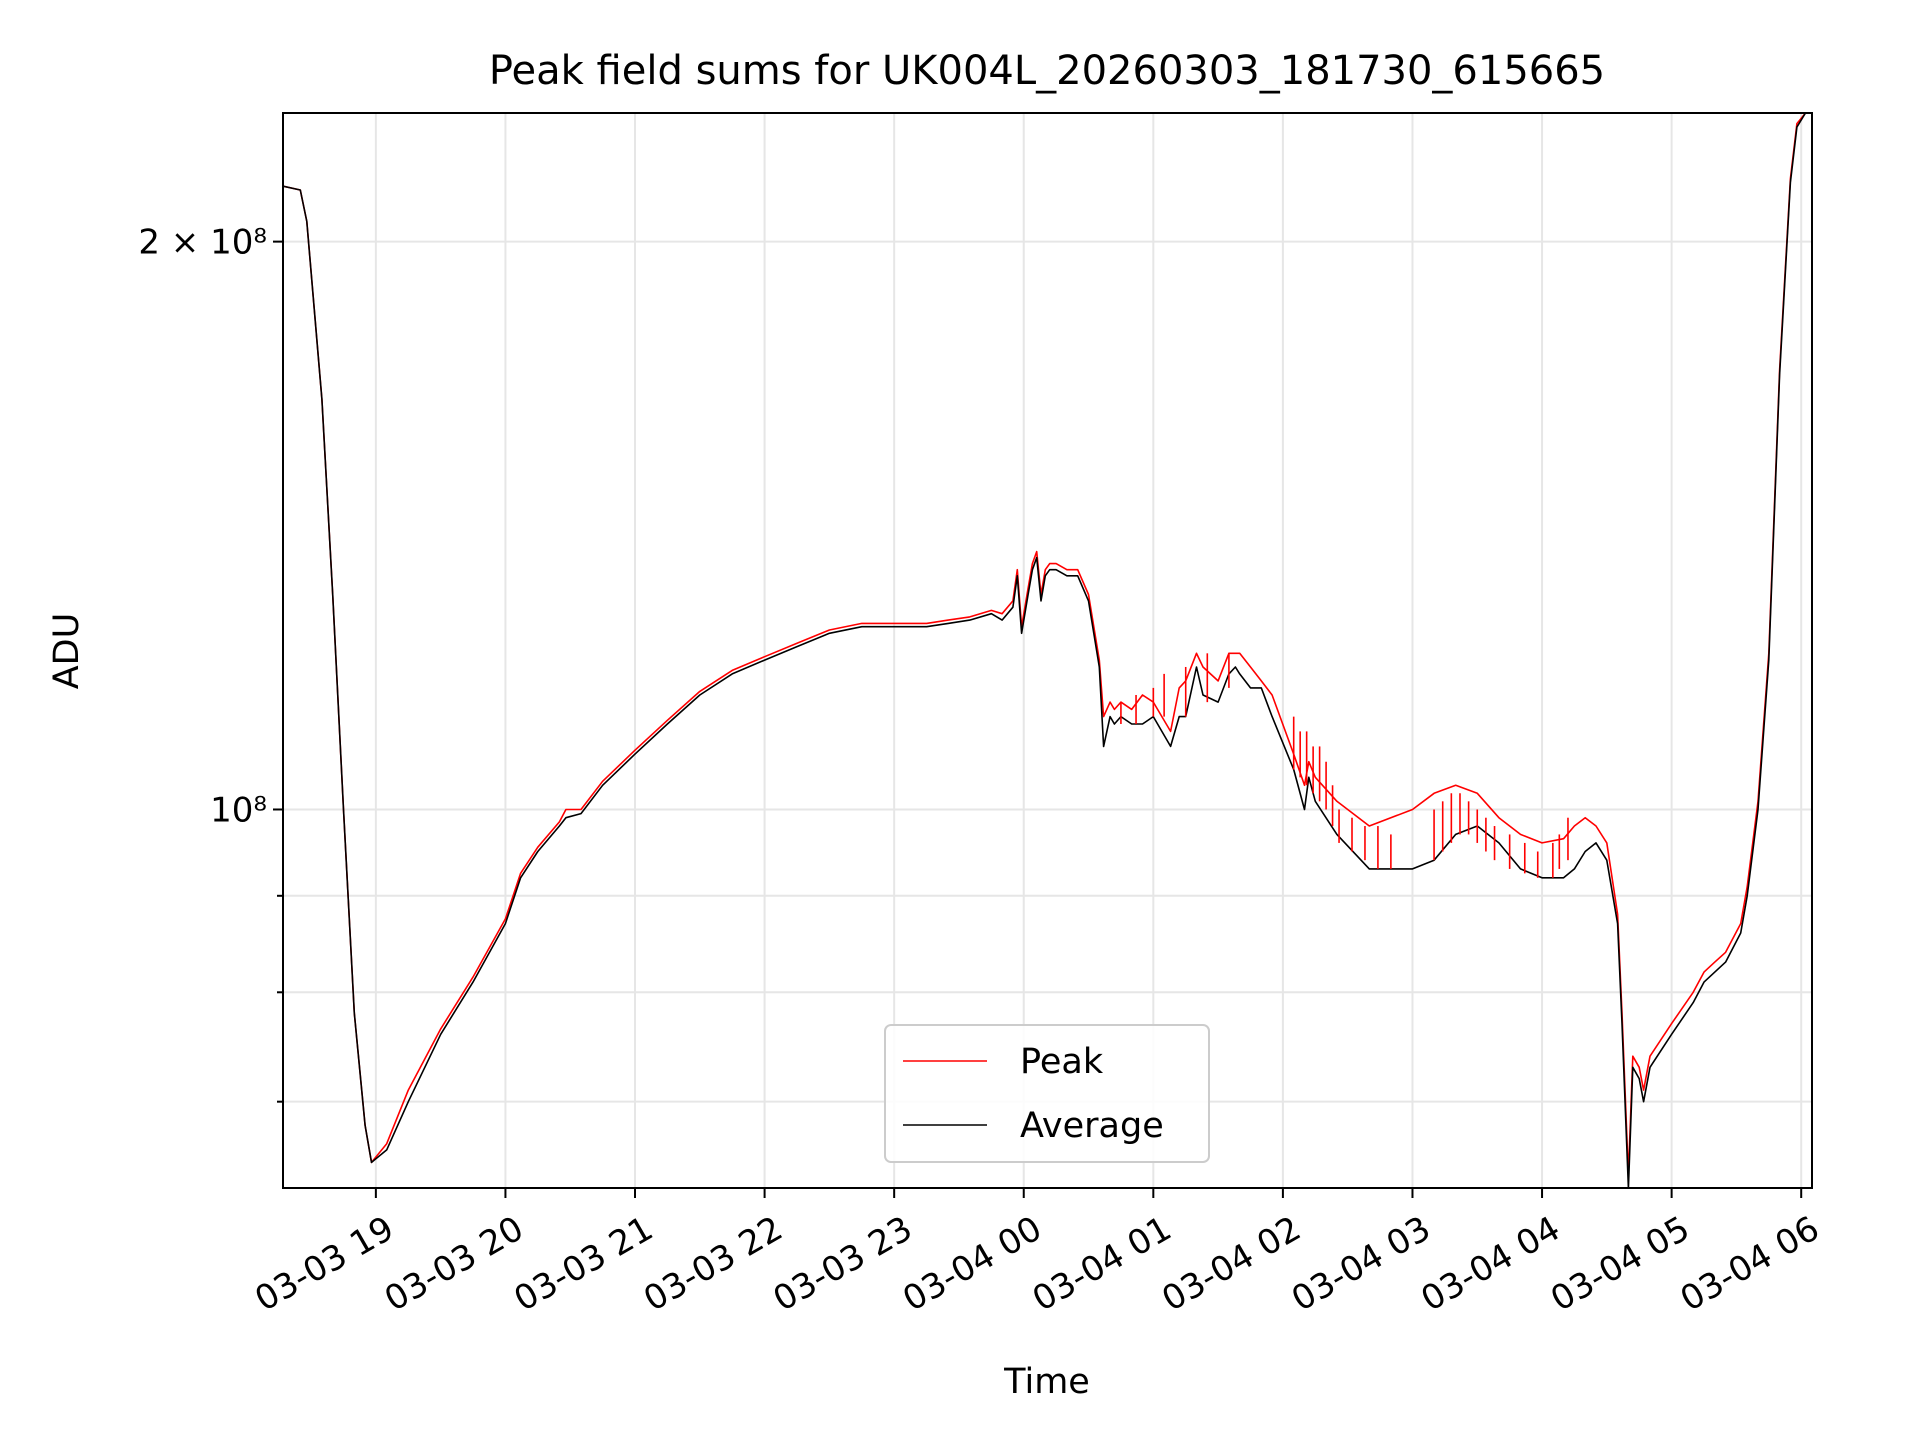  I want to click on legend: Peak Average, so click(1047, 1093).